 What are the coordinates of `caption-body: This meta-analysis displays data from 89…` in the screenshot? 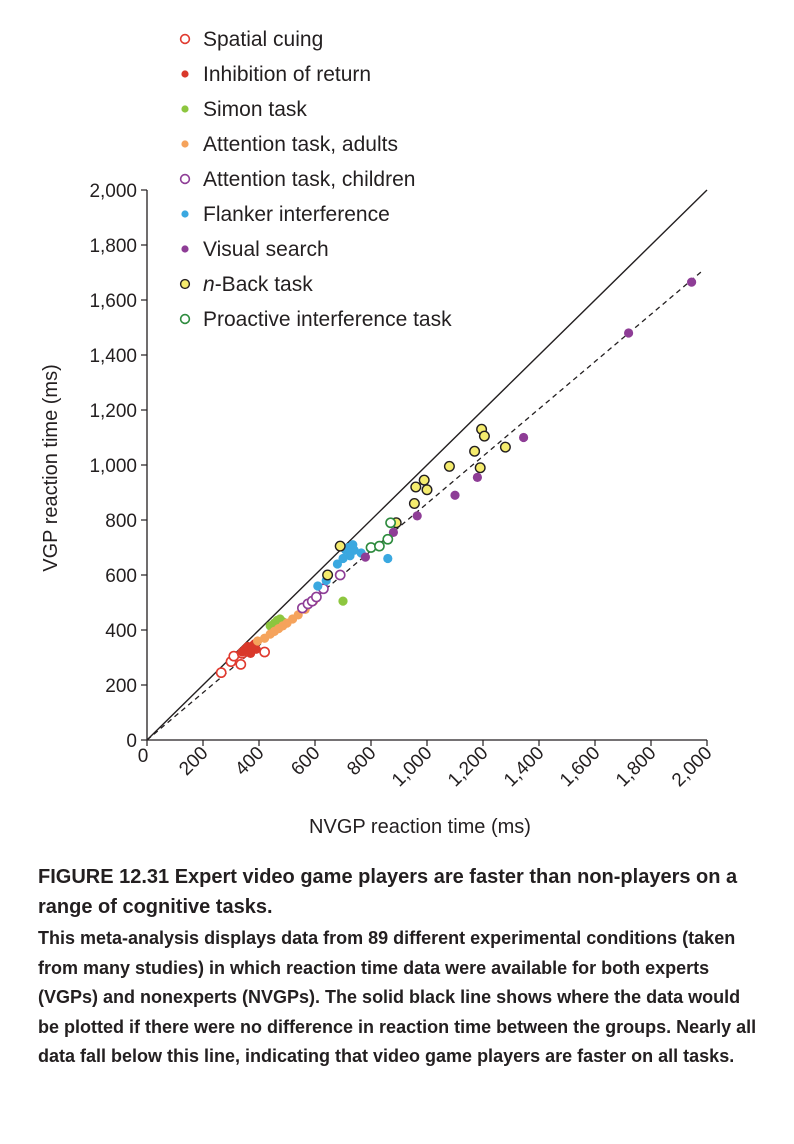 It's located at (397, 997).